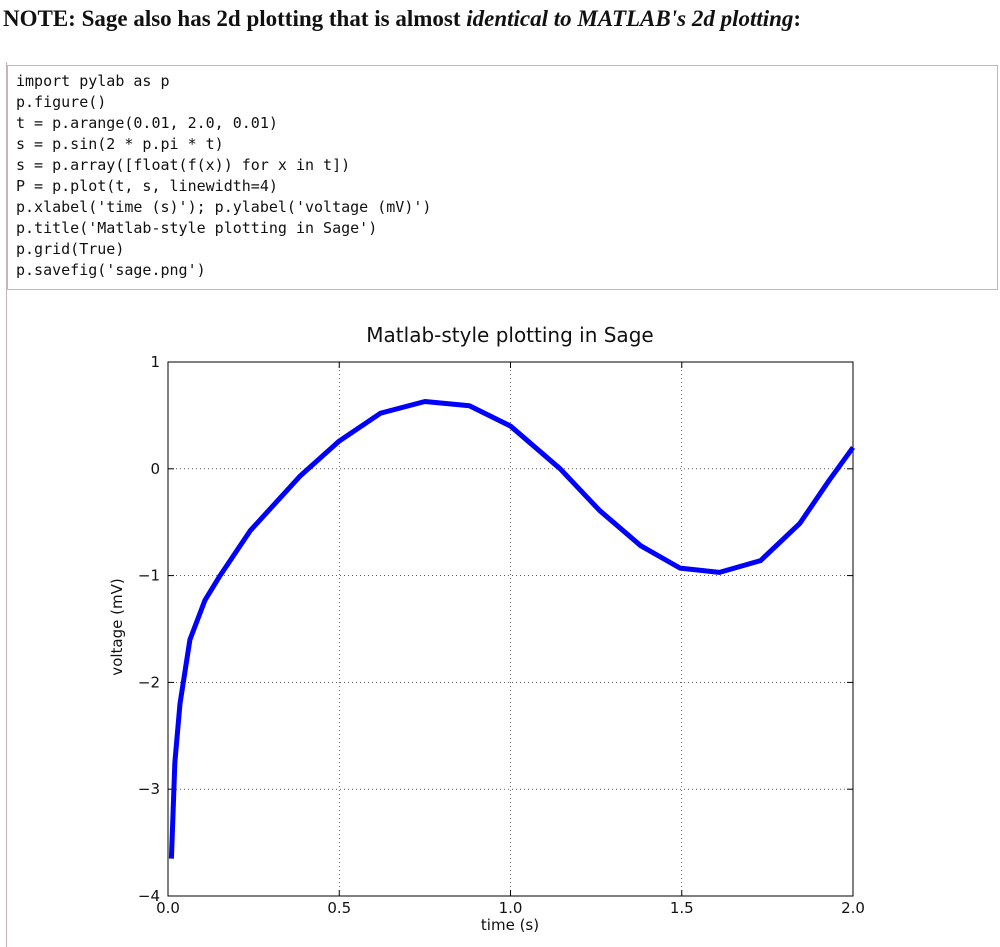  Describe the element at coordinates (630, 18) in the screenshot. I see `note-emphasis: identical to MATLAB's 2d plotting` at that location.